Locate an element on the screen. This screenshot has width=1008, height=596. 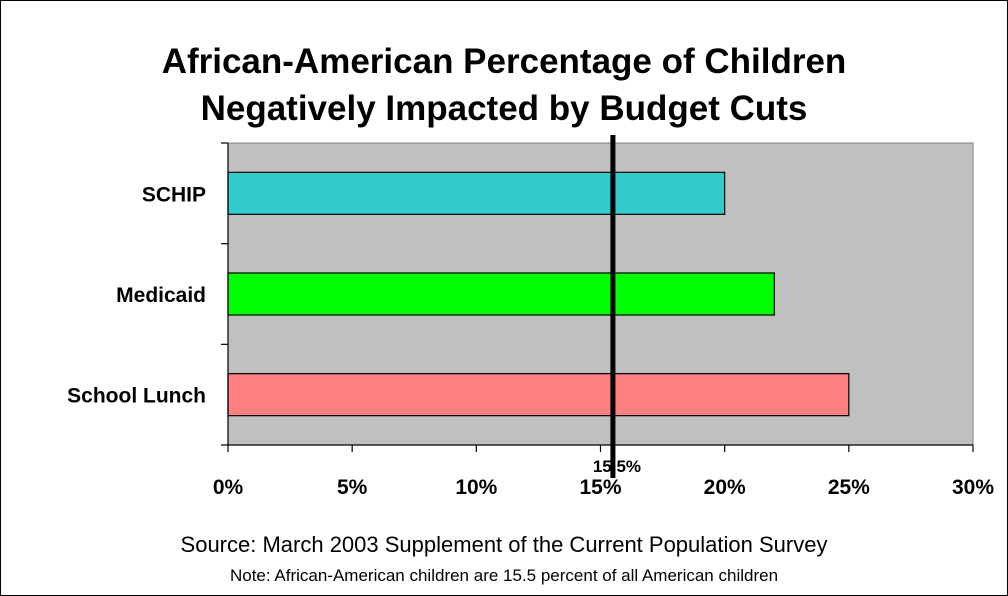
chart-title-line-1: African-American Percentage of Children is located at coordinates (504, 61).